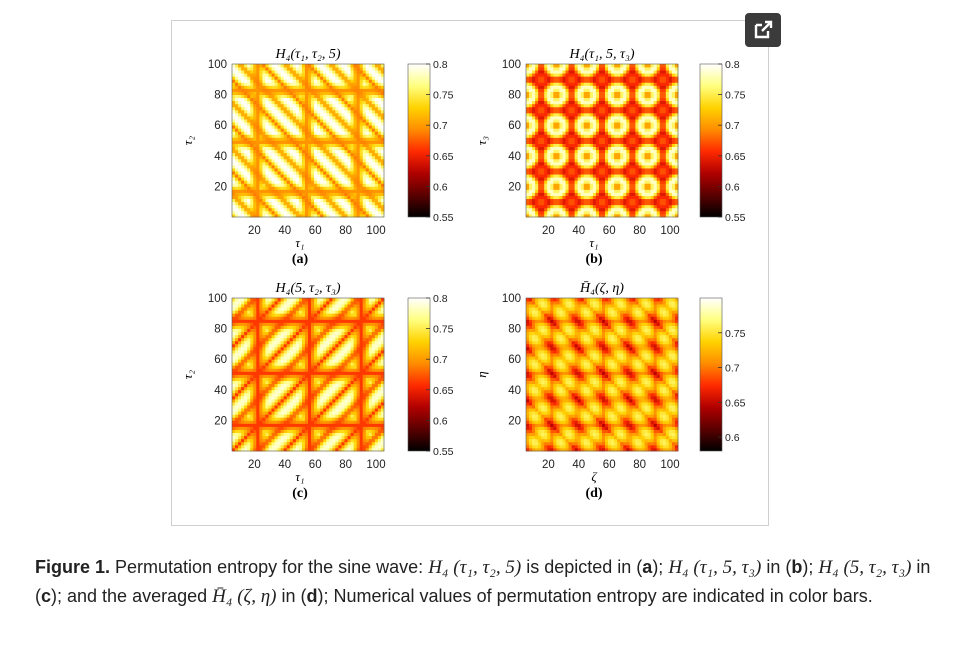 This screenshot has height=649, width=974. I want to click on caption-panel-ref: d, so click(312, 596).